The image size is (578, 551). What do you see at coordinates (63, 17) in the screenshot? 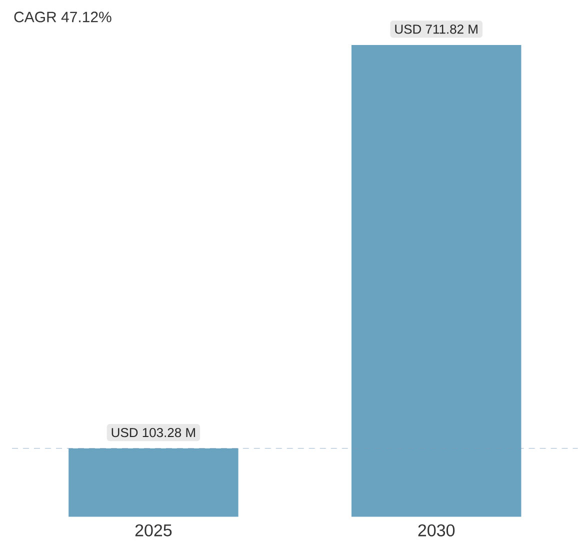
I see `chart-title: CAGR 47.12%` at bounding box center [63, 17].